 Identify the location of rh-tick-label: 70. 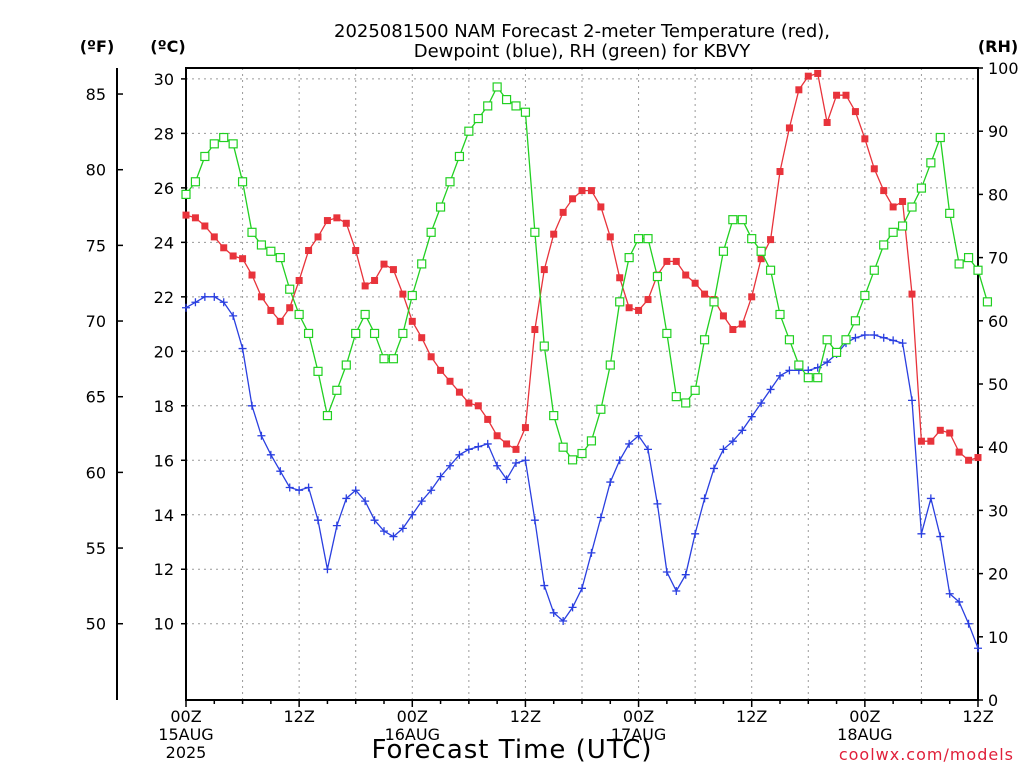
(998, 258).